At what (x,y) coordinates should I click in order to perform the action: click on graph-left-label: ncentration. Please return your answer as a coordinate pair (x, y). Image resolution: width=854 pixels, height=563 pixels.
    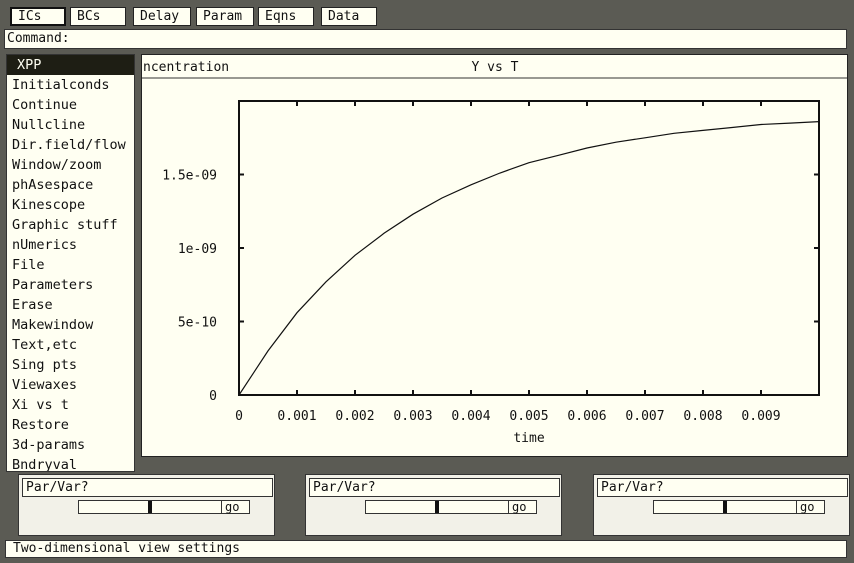
    Looking at the image, I should click on (186, 67).